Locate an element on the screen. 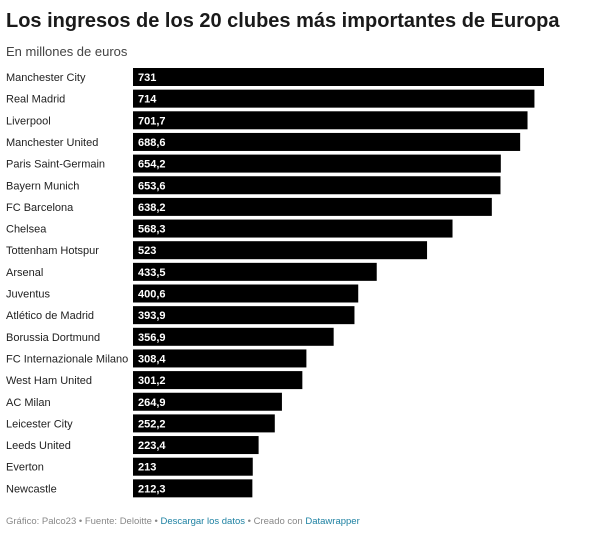 The height and width of the screenshot is (534, 598). download-data-link: Descargar los datos is located at coordinates (202, 521).